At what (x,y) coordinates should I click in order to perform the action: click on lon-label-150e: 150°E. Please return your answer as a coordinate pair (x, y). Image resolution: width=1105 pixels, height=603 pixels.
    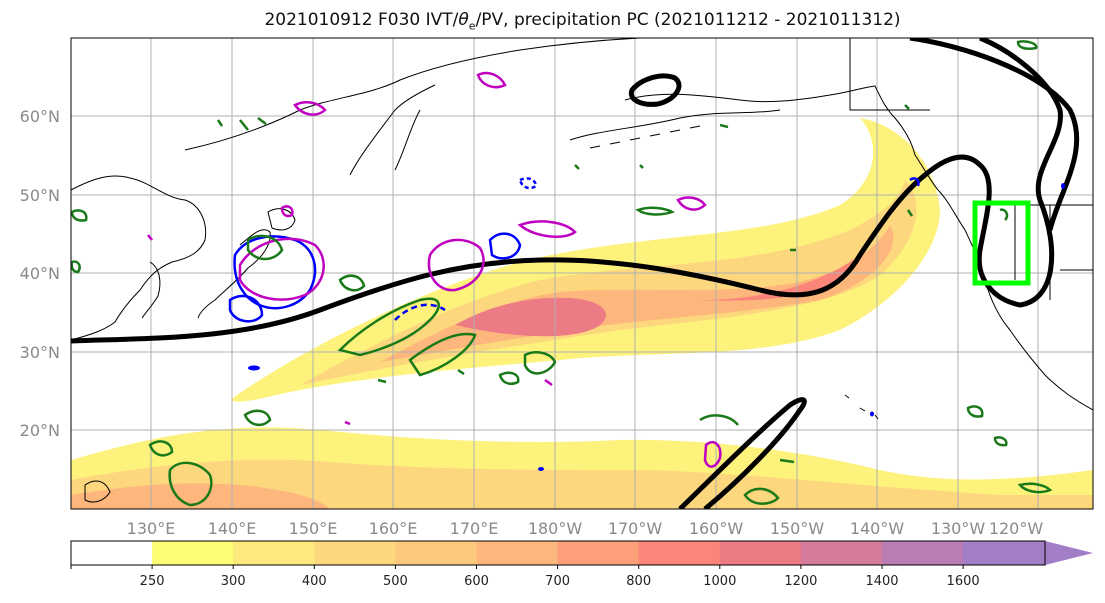
    Looking at the image, I should click on (313, 528).